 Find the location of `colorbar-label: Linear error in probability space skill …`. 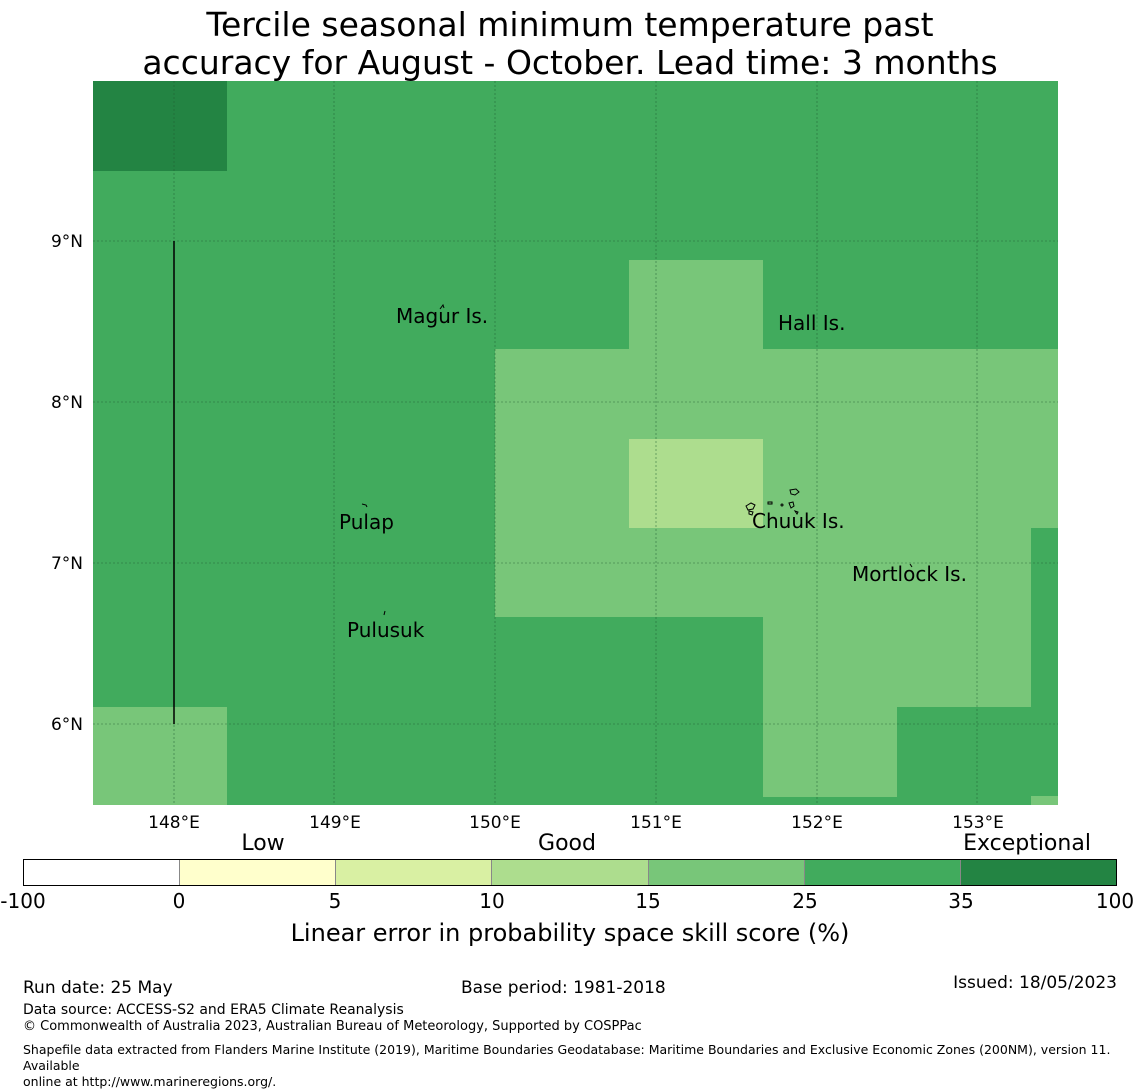

colorbar-label: Linear error in probability space skill … is located at coordinates (570, 933).